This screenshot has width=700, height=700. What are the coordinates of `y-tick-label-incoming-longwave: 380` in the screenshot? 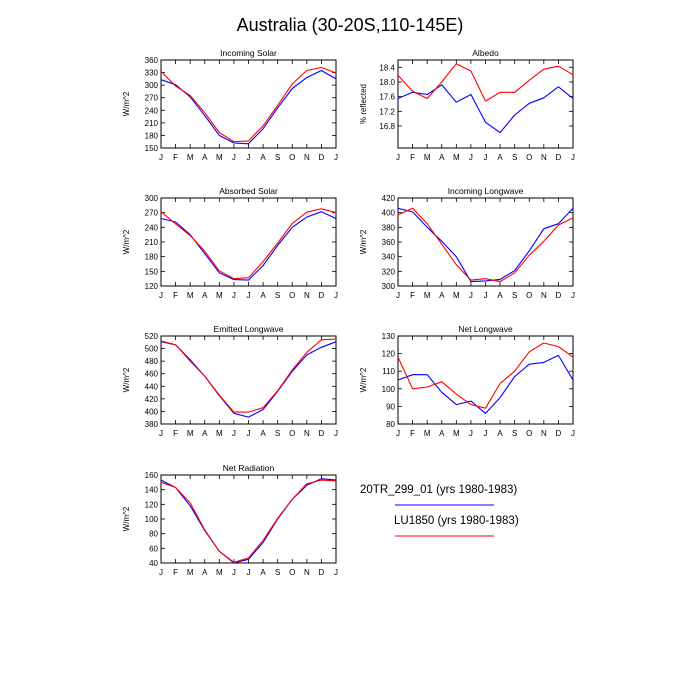 It's located at (389, 227).